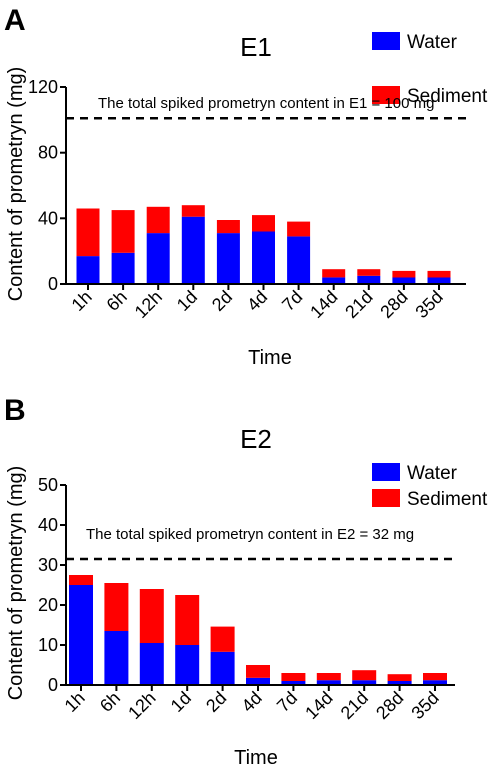  I want to click on y-tick-label-30: 30, so click(48, 565).